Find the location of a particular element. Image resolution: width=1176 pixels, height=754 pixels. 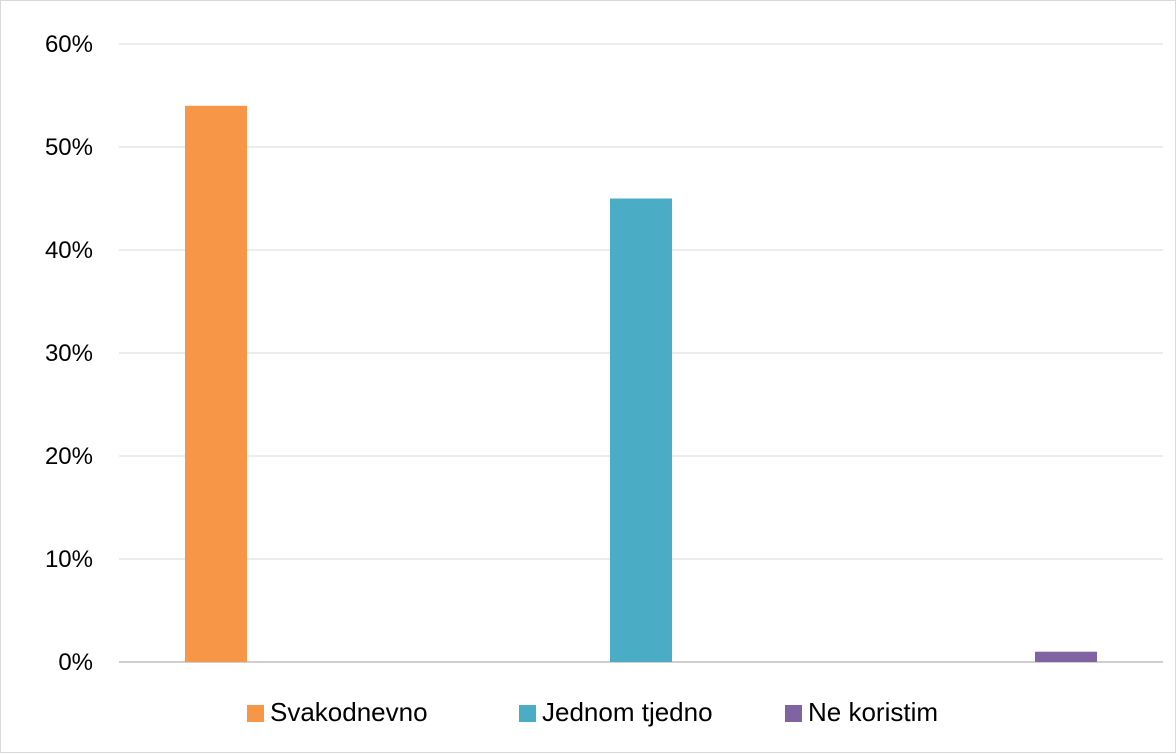

y-tick-label: 0% is located at coordinates (75, 662).